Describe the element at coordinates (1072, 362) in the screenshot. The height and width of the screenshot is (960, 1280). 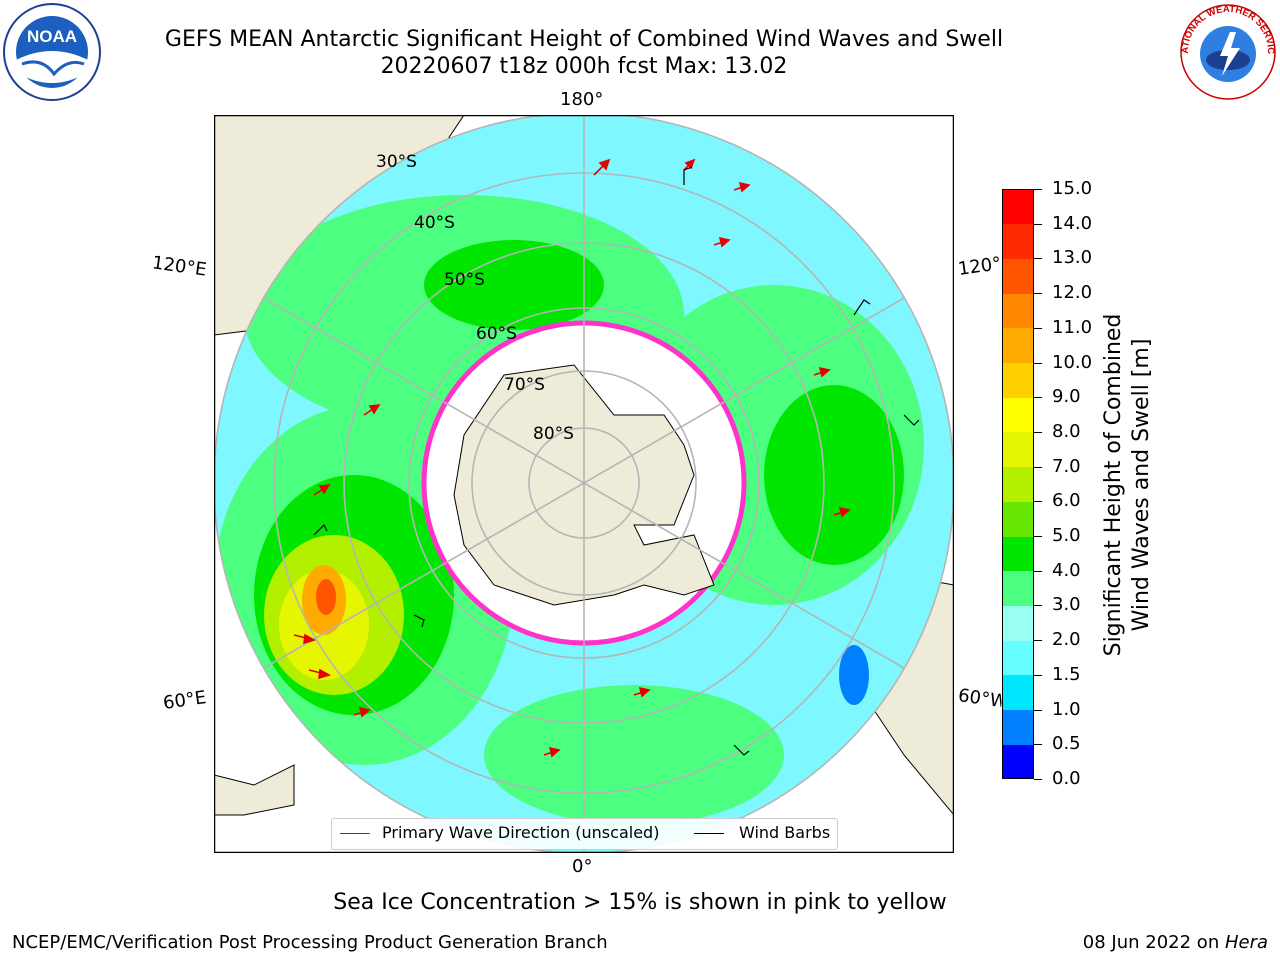
I see `colorbar-tick-label: 10.0` at that location.